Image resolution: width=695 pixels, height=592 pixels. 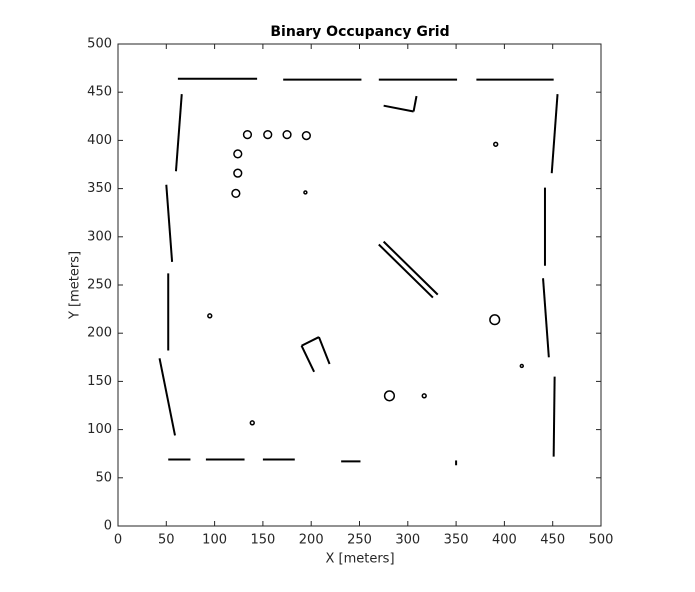 I want to click on y-tick-label: 450, so click(x=99, y=92).